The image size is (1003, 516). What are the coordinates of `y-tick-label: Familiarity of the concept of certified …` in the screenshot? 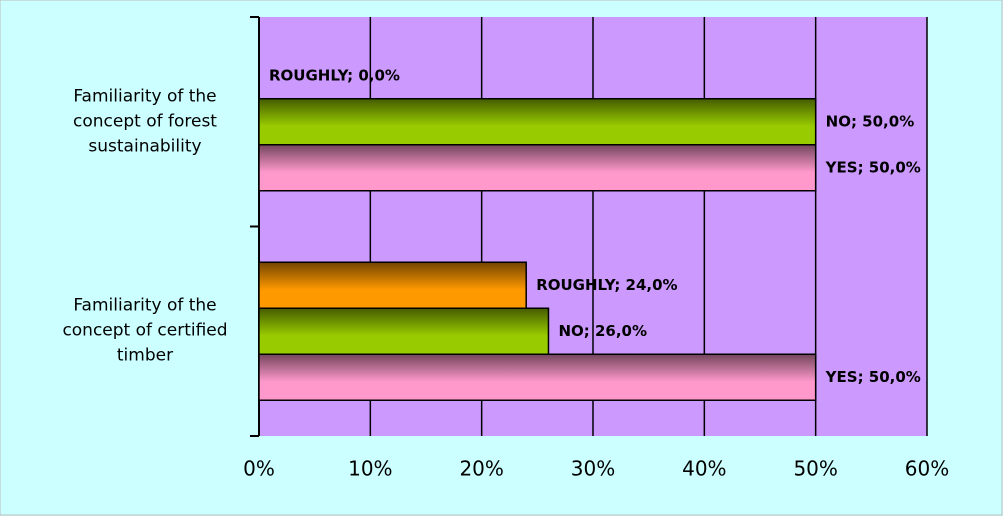 It's located at (145, 330).